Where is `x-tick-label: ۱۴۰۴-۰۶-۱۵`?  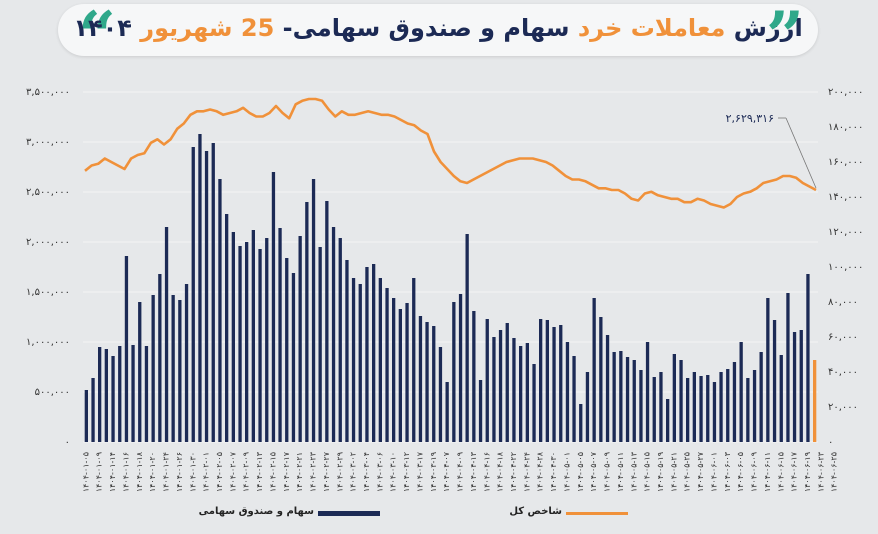
x-tick-label: ۱۴۰۴-۰۶-۱۵ is located at coordinates (780, 472).